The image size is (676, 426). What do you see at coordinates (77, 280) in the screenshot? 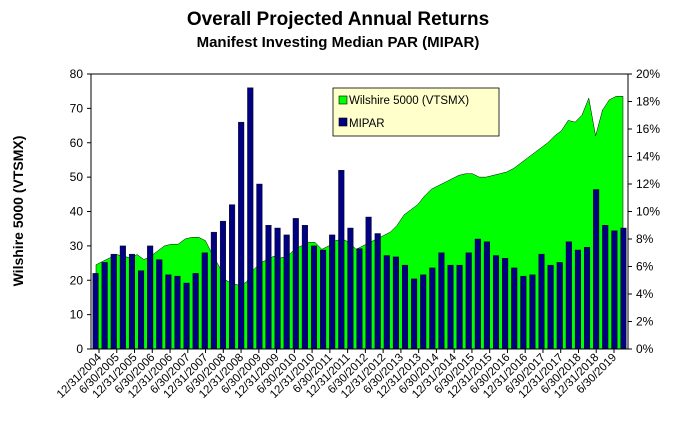
I see `y-left-tick-label: 20` at bounding box center [77, 280].